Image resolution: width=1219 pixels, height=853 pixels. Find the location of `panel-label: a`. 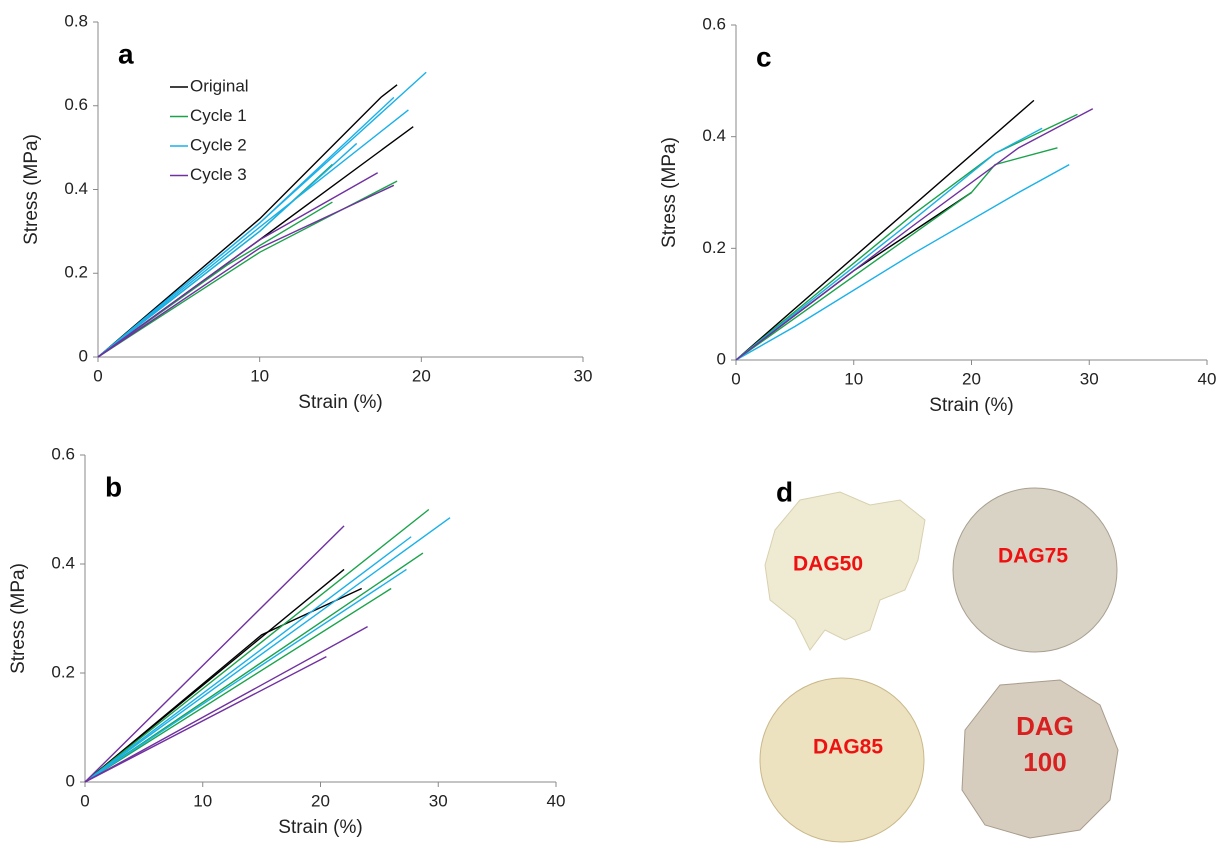

panel-label: a is located at coordinates (126, 53).